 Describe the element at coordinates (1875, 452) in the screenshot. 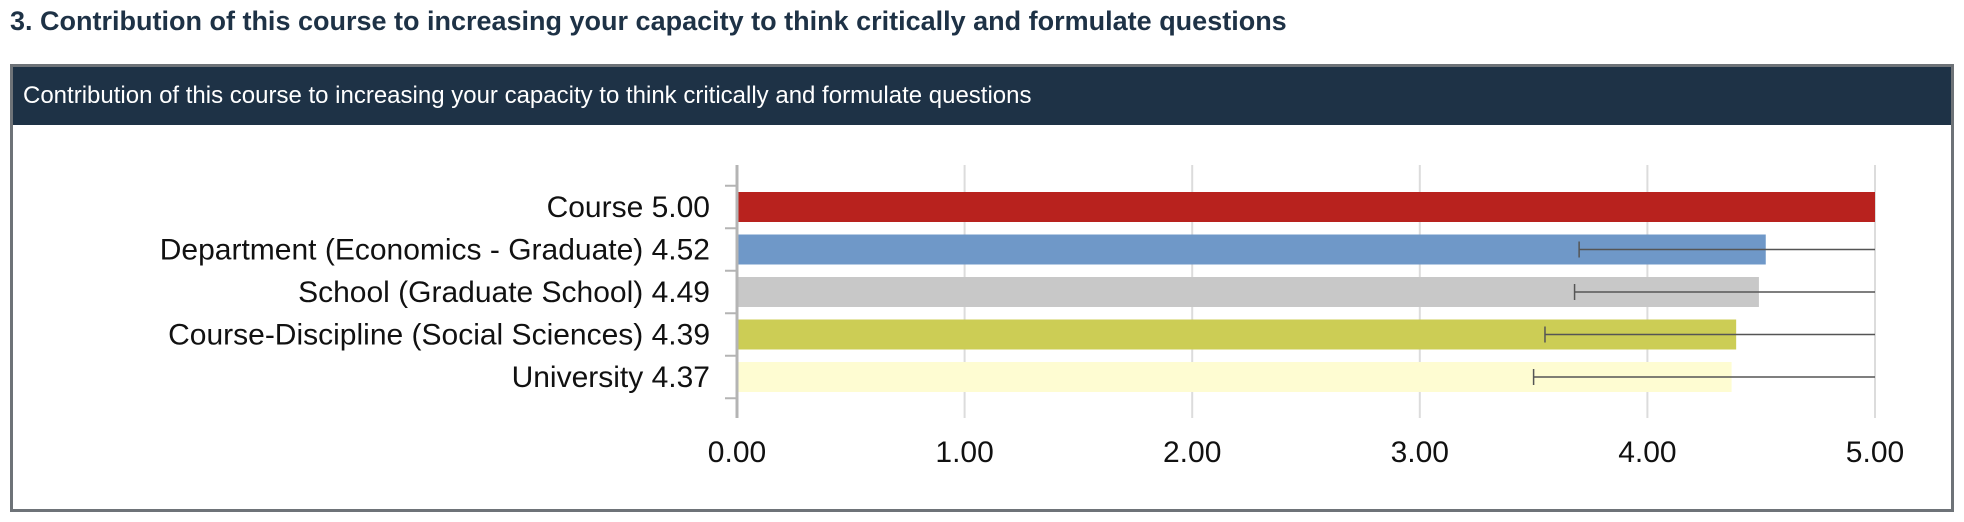

I see `x-tick-label: 5.00` at that location.